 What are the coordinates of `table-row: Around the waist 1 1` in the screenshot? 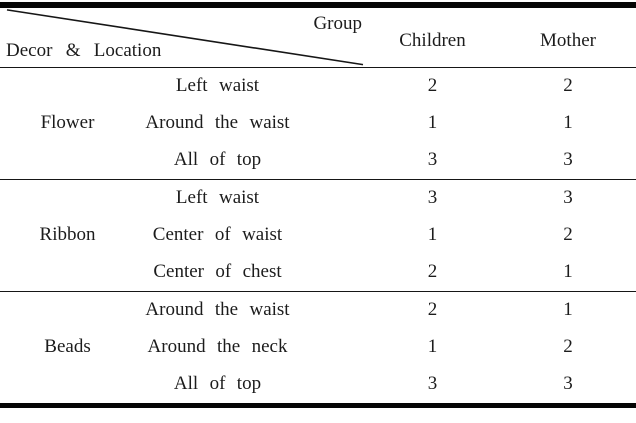 It's located at (318, 123).